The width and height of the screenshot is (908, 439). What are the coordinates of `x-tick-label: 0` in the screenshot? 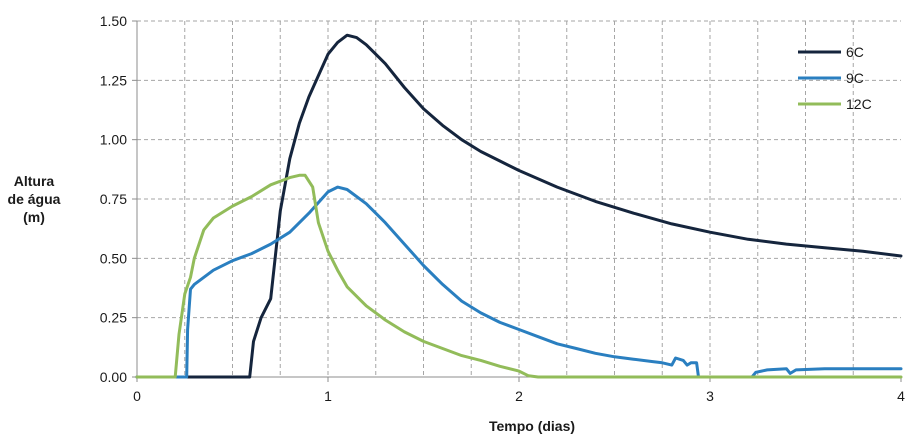 It's located at (137, 396).